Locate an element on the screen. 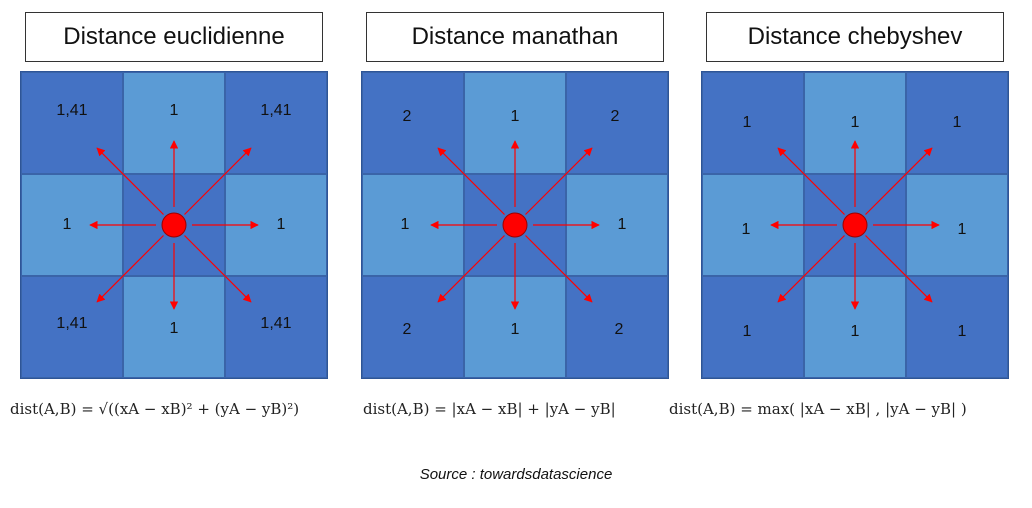 Image resolution: width=1032 pixels, height=508 pixels. panel-title: Distance chebyshev is located at coordinates (855, 37).